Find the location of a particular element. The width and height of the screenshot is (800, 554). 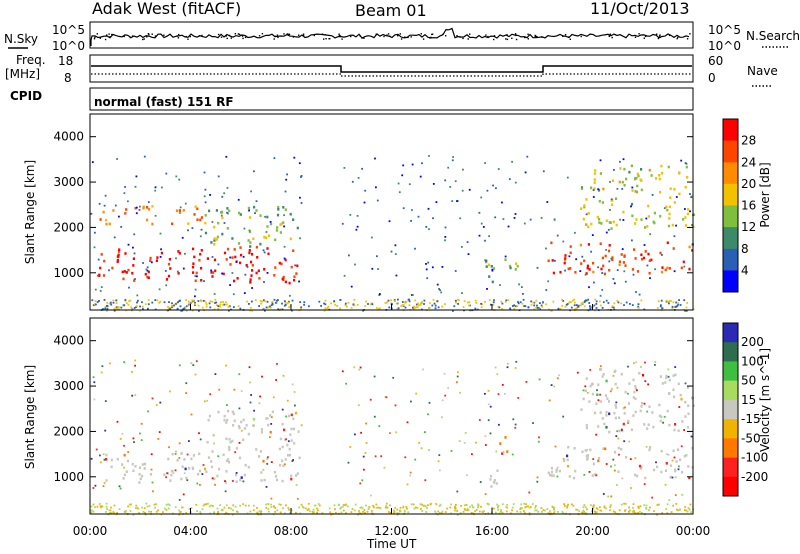

x-tick-label: 08:00 is located at coordinates (291, 531).